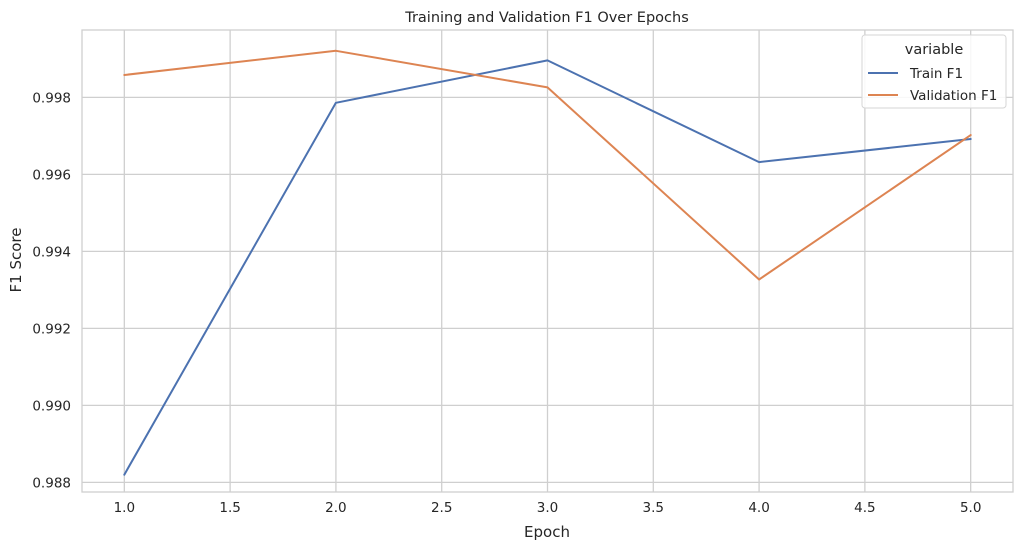 The width and height of the screenshot is (1021, 550). I want to click on legend: variable Train F1 Validation F1, so click(934, 71).